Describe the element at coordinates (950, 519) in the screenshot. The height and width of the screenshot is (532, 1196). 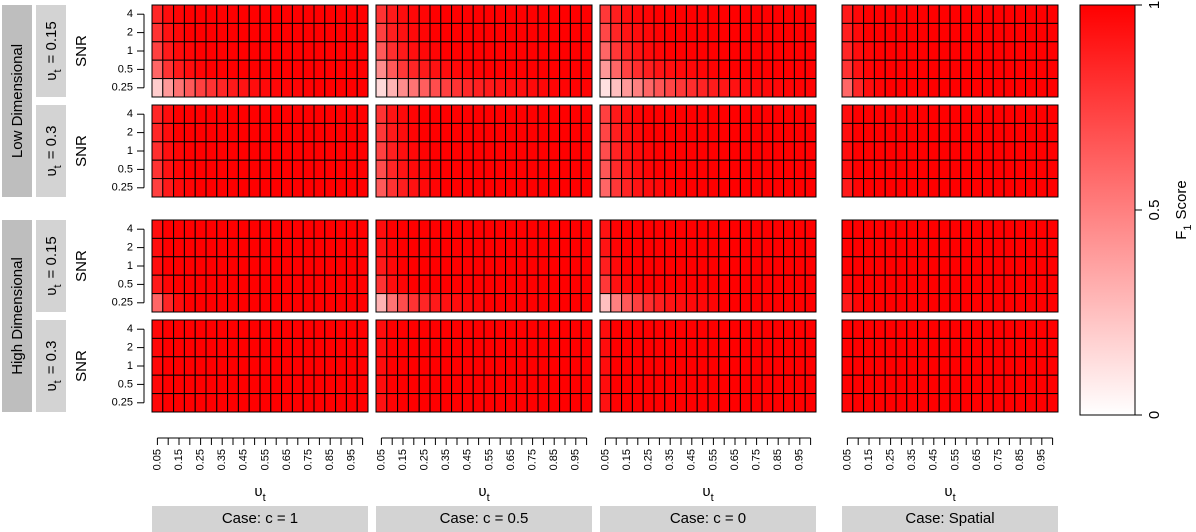
I see `col-strip` at that location.